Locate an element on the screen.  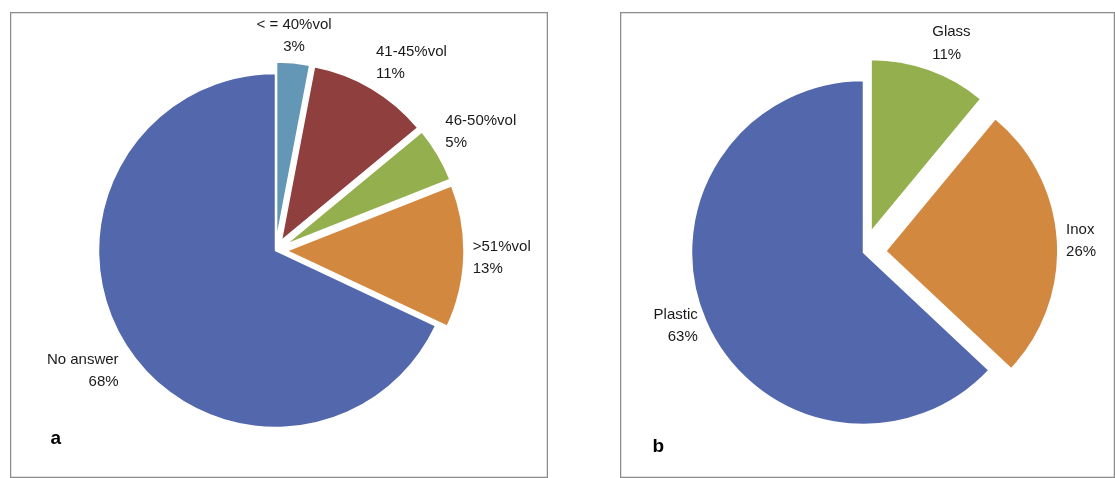
data-label: 26% is located at coordinates (1081, 251).